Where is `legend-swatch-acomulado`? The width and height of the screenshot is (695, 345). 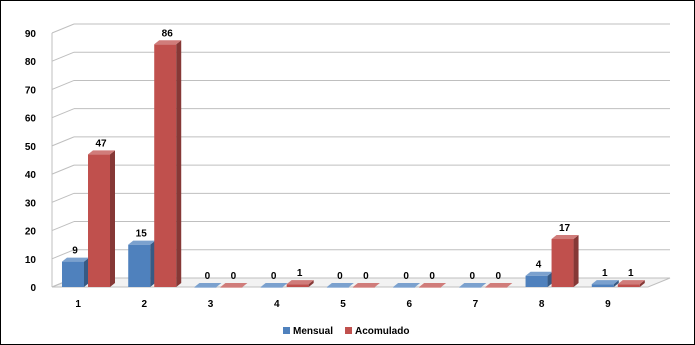
legend-swatch-acomulado is located at coordinates (349, 330).